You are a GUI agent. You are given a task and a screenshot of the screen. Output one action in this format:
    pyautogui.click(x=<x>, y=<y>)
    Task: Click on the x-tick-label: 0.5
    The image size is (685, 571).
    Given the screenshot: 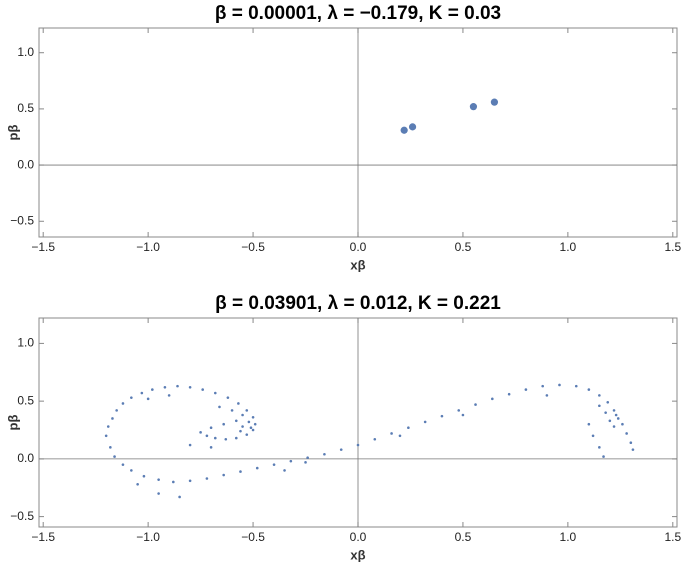 What is the action you would take?
    pyautogui.click(x=463, y=247)
    